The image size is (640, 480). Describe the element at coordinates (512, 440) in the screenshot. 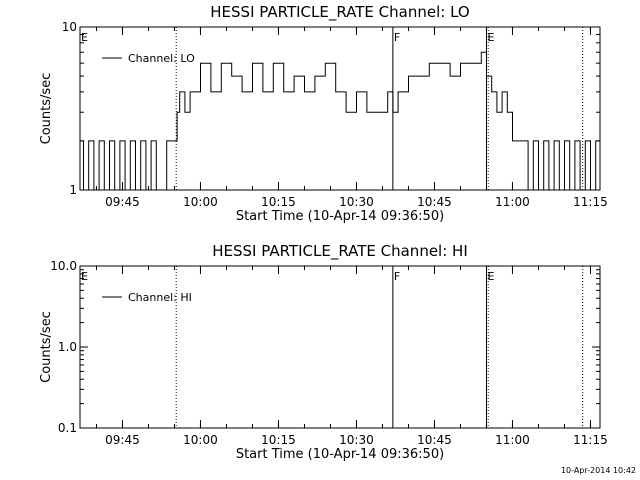

I see `chart2-x-tick-label: 11:00` at that location.